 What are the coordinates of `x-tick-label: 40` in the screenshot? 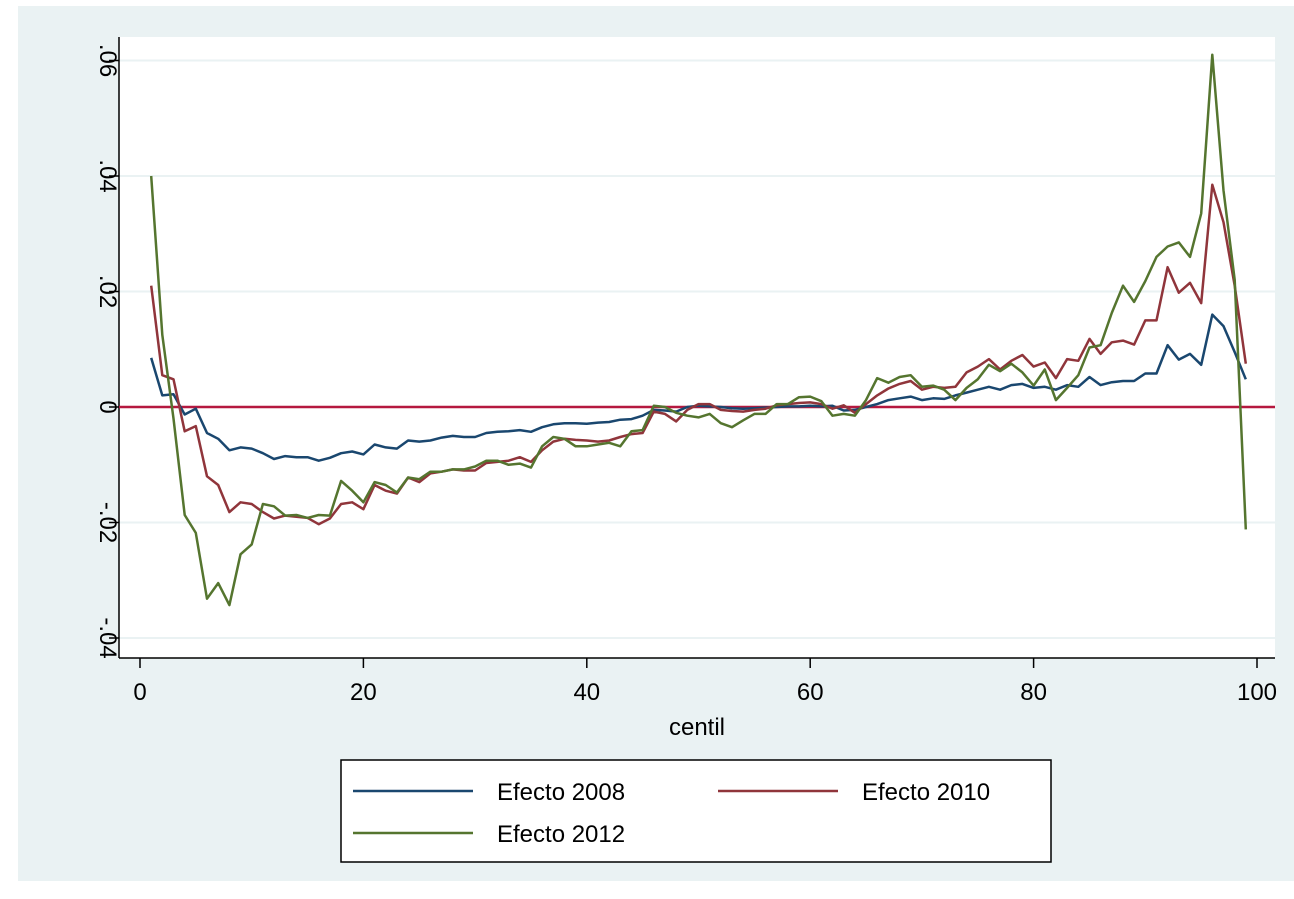 It's located at (586, 692).